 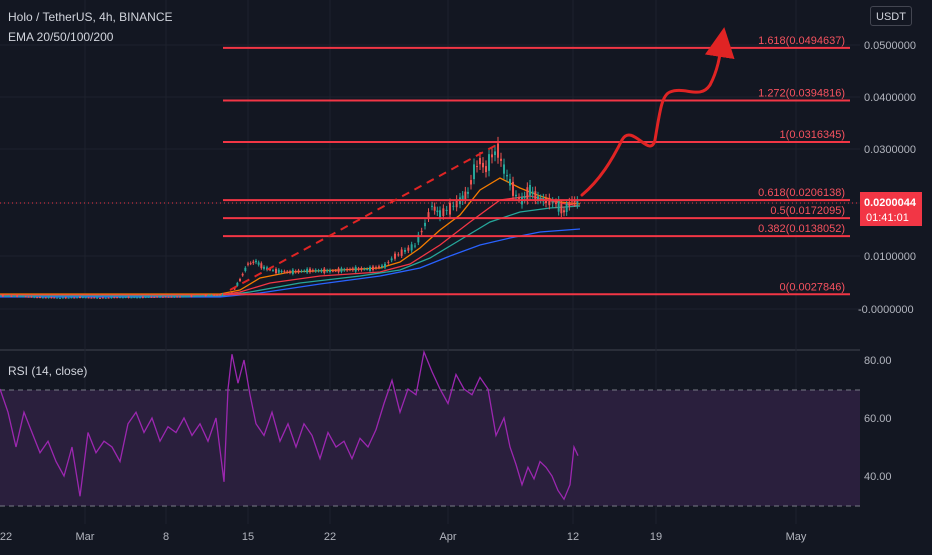 I want to click on trend-dashed-line, so click(x=365, y=216).